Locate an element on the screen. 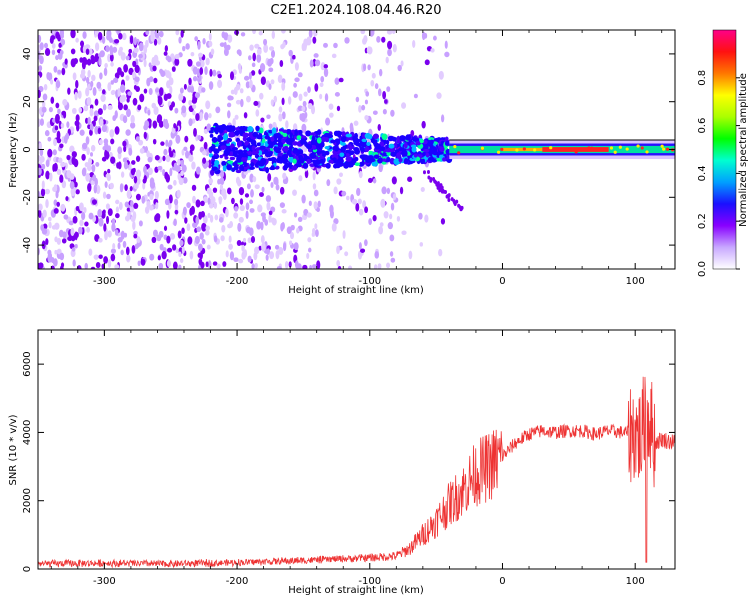  x-tick-label: 0 is located at coordinates (502, 281).